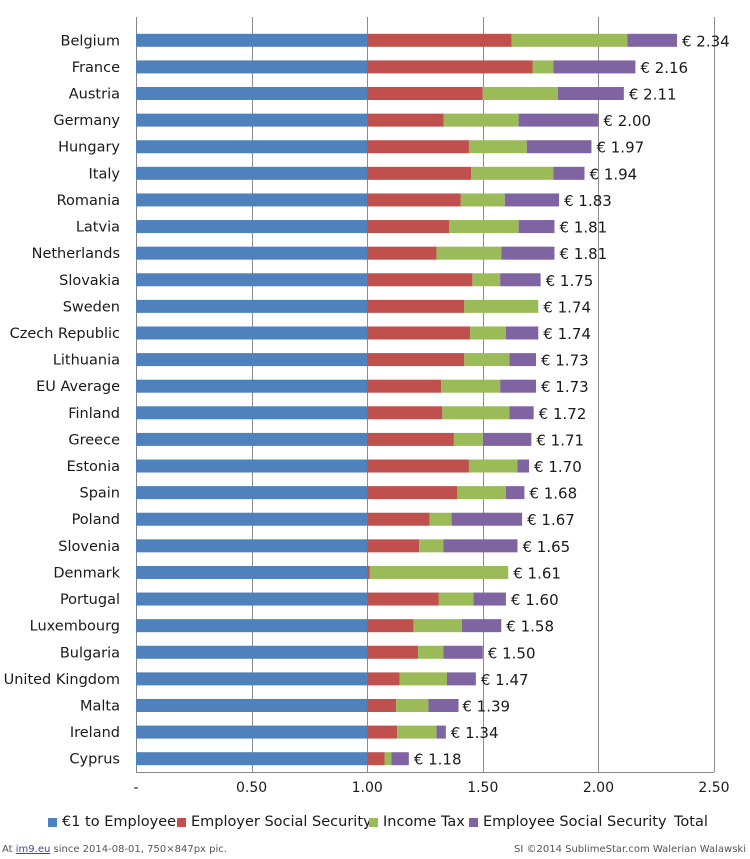 This screenshot has height=859, width=750. What do you see at coordinates (367, 788) in the screenshot?
I see `x-tick-label: 1.00` at bounding box center [367, 788].